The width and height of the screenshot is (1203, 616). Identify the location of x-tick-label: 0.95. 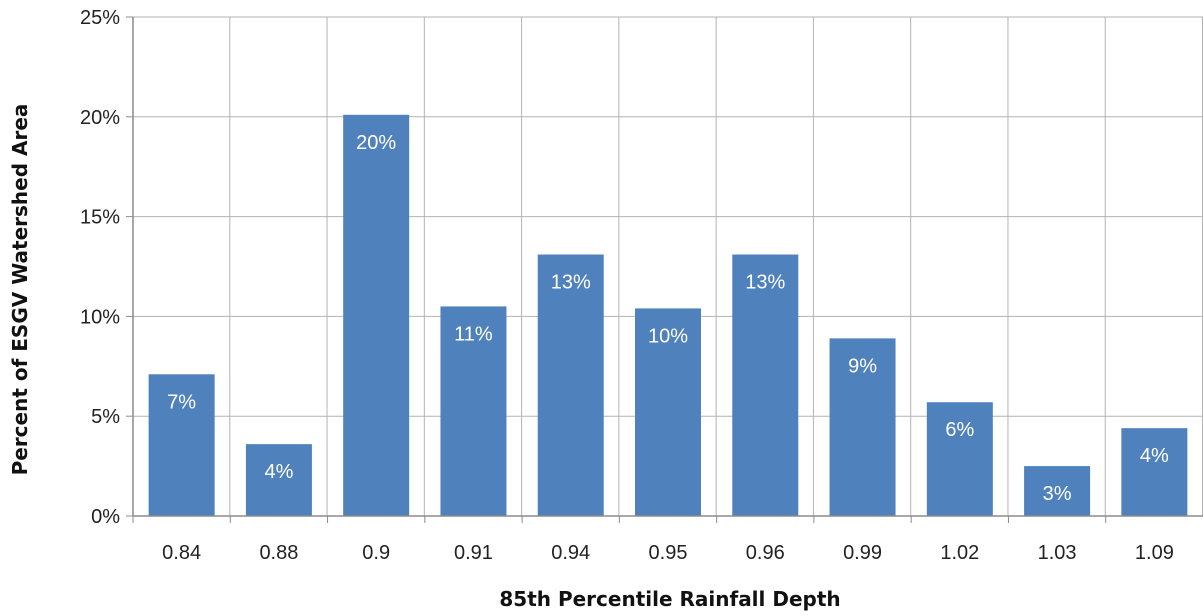
(668, 553).